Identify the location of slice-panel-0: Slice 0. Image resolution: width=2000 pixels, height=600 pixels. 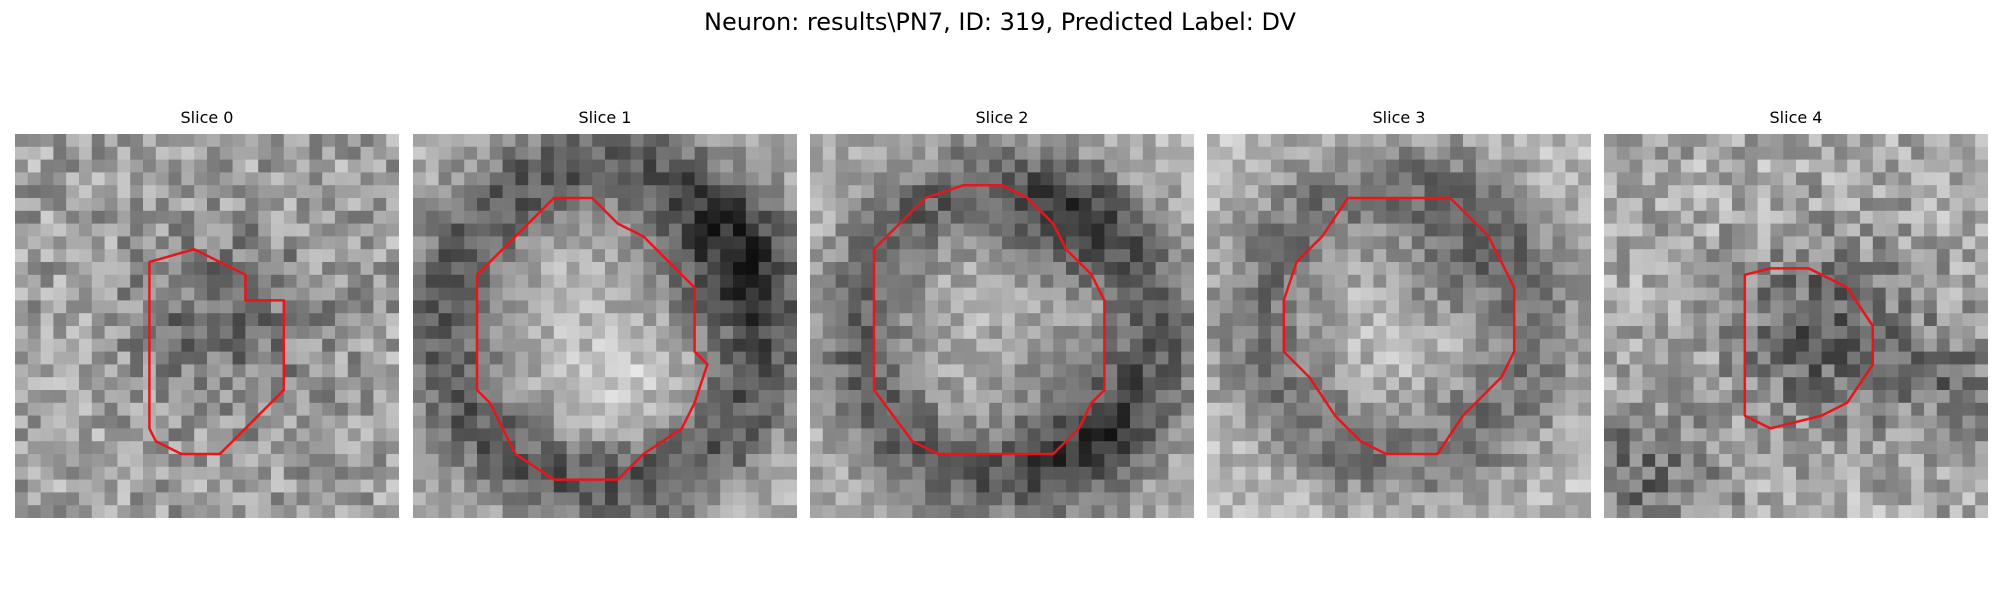
(207, 313).